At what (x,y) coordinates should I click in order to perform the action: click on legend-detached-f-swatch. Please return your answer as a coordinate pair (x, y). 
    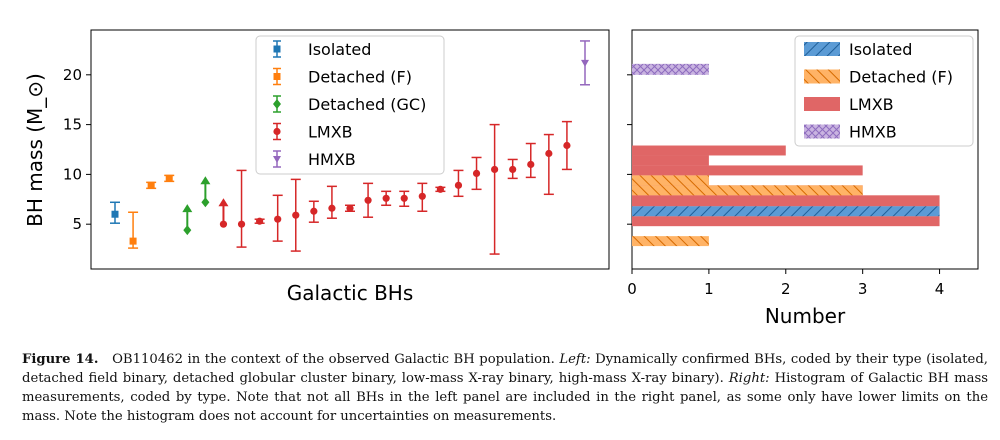
    Looking at the image, I should click on (822, 76).